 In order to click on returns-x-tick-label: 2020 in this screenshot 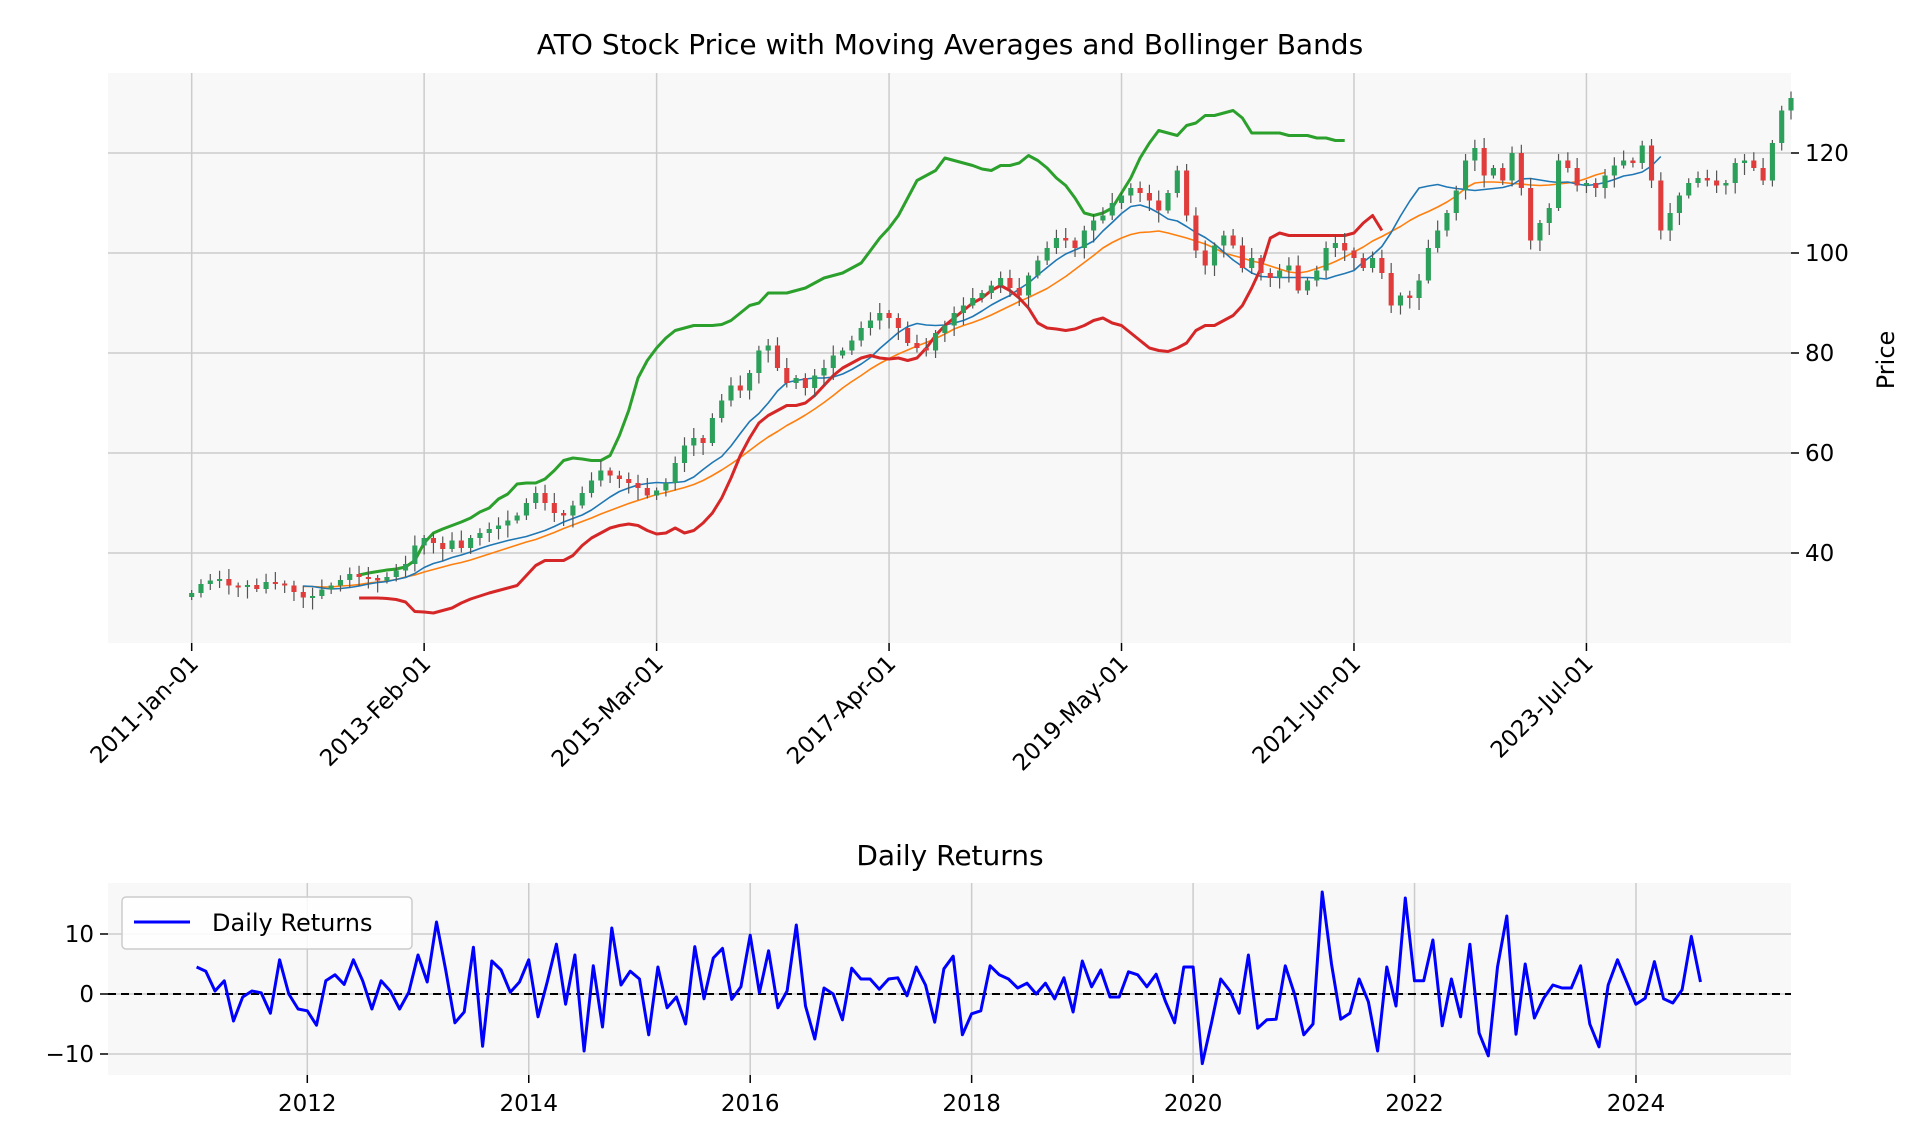, I will do `click(1193, 1104)`.